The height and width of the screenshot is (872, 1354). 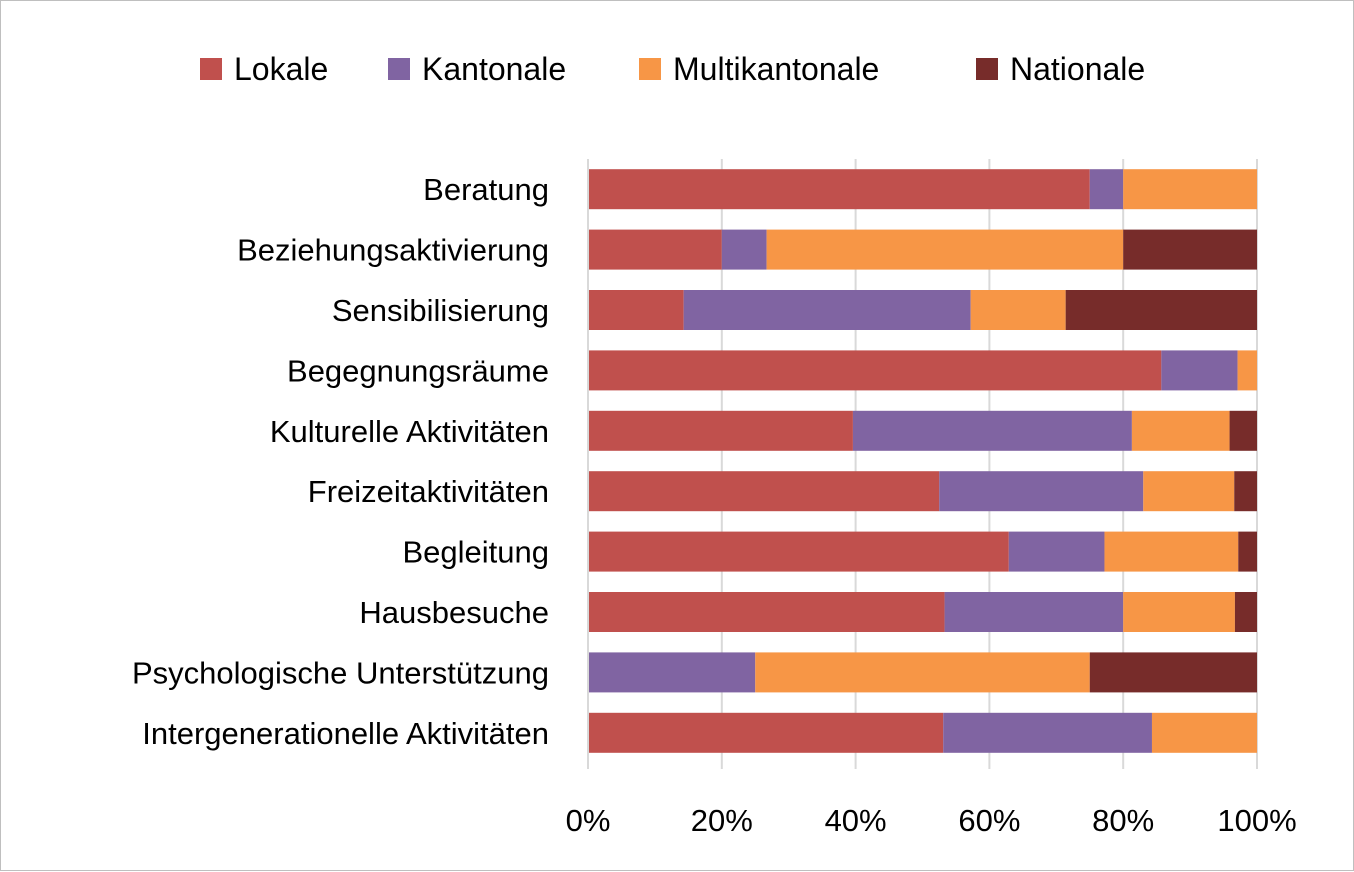 I want to click on x-tick-label: 100%, so click(x=1256, y=820).